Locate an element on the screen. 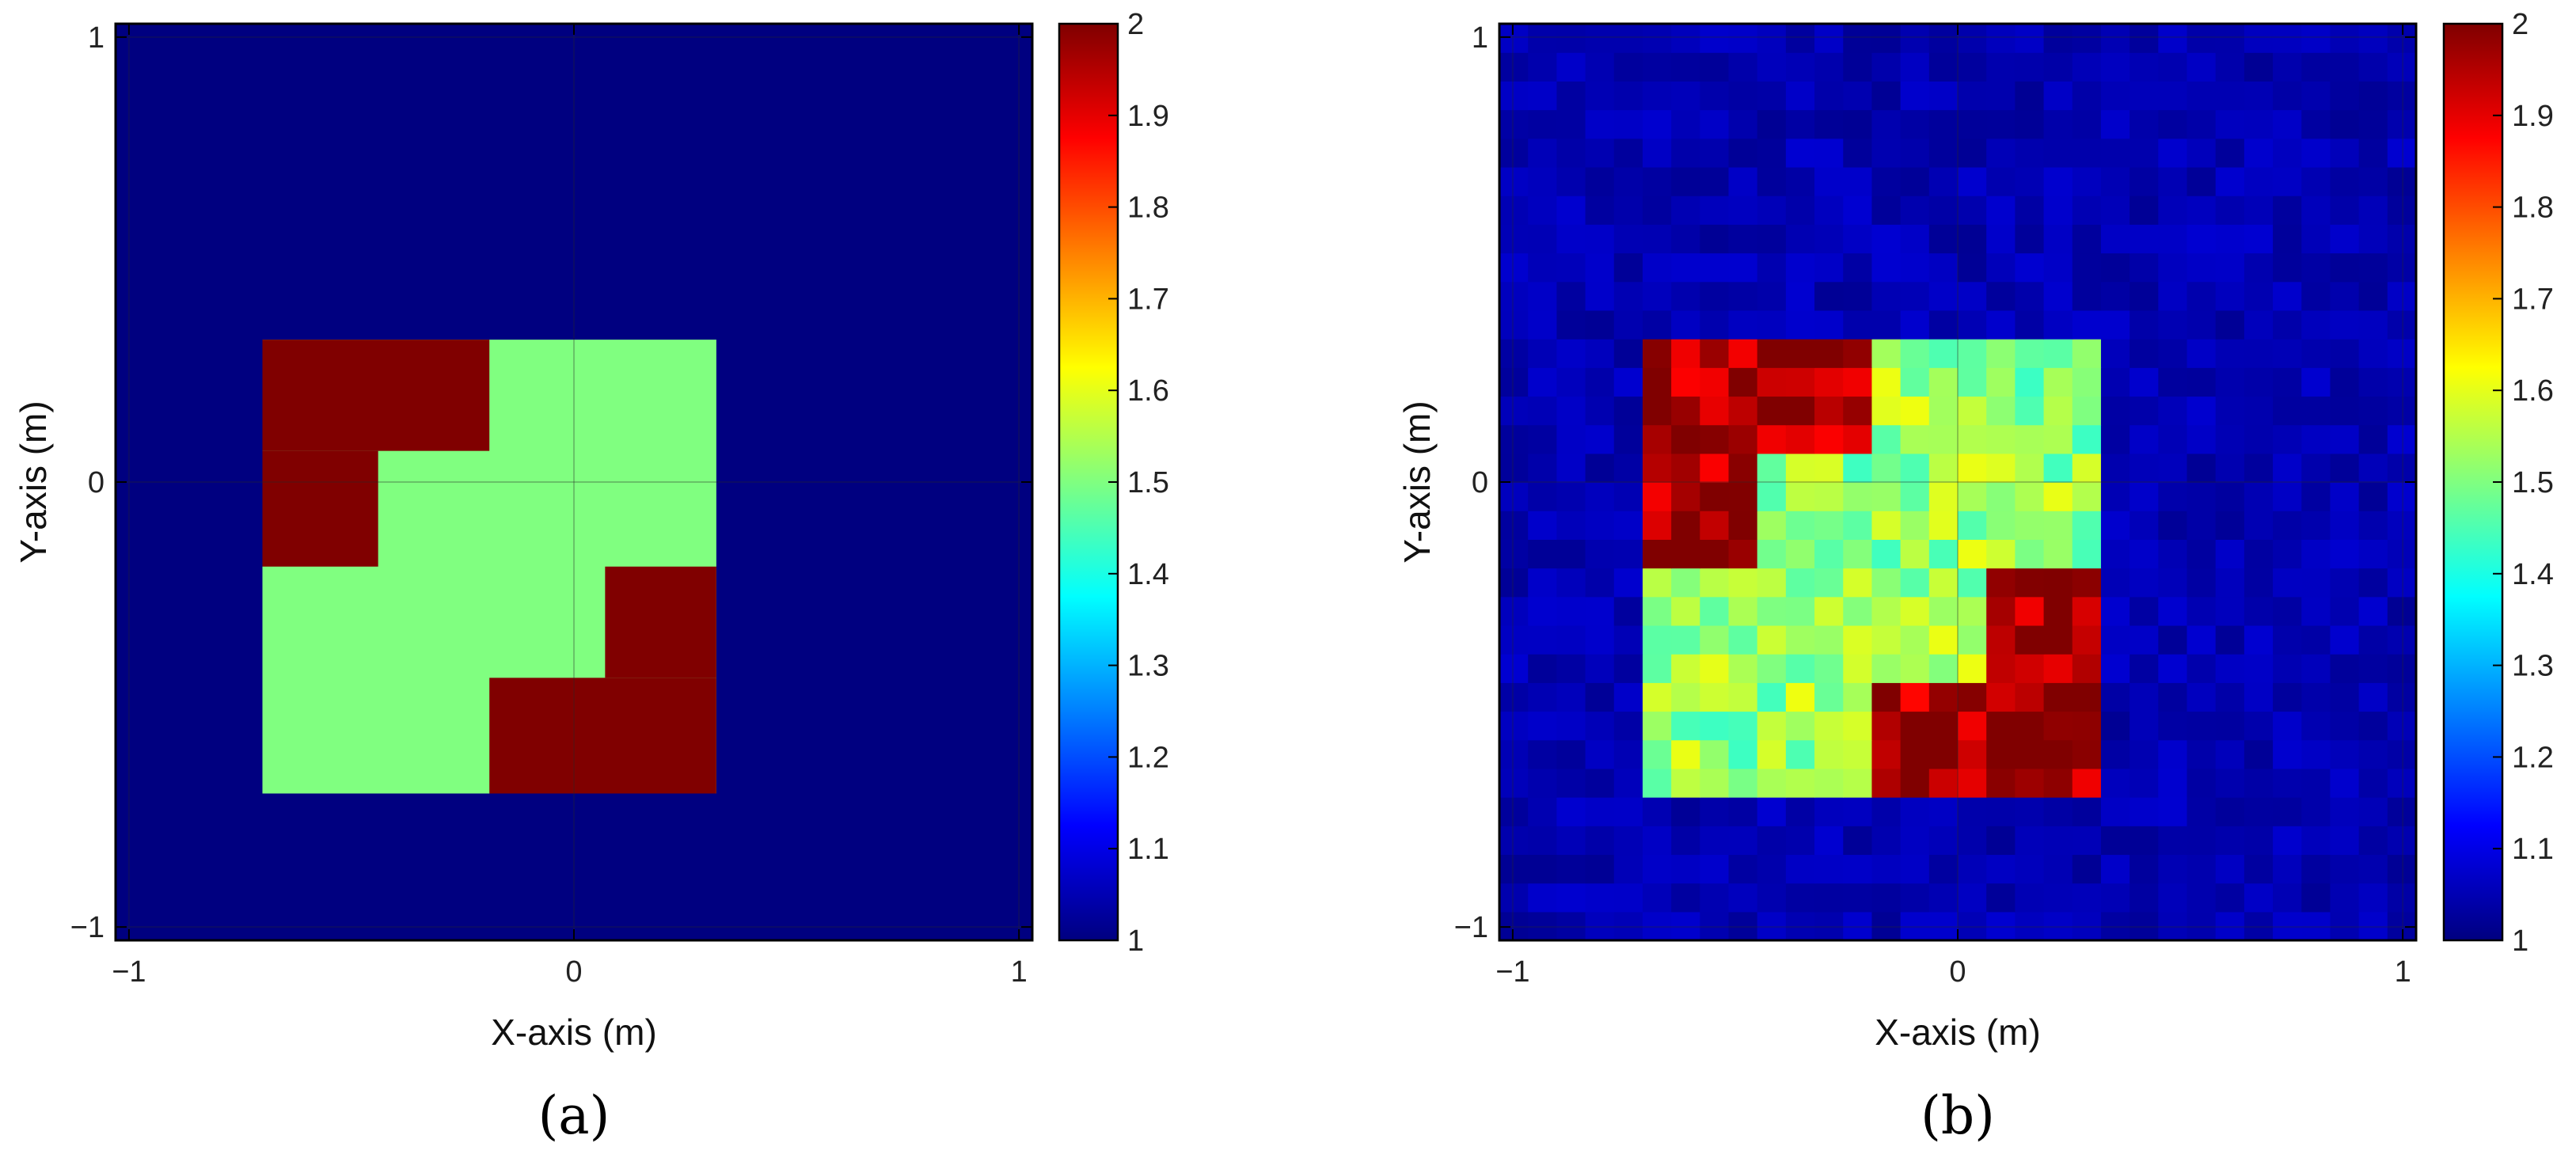  colorbar-tick-label: 1.9 is located at coordinates (1148, 116).